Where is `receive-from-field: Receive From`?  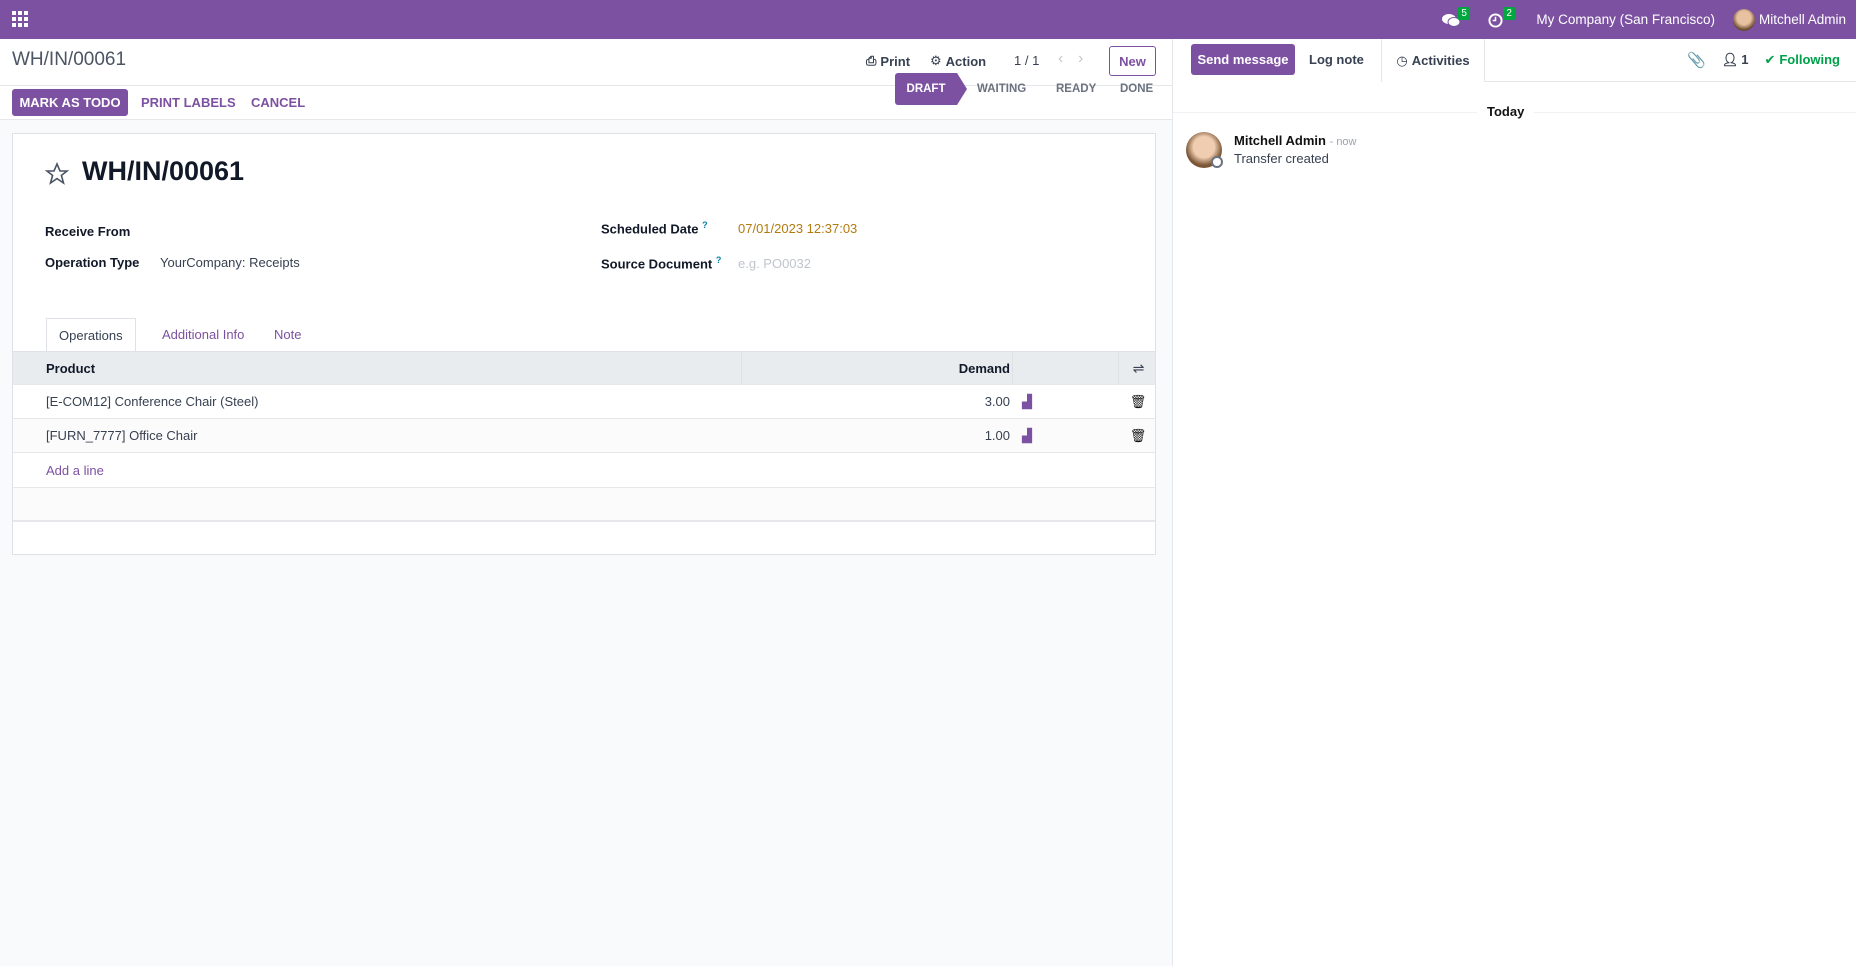 receive-from-field: Receive From is located at coordinates (292, 229).